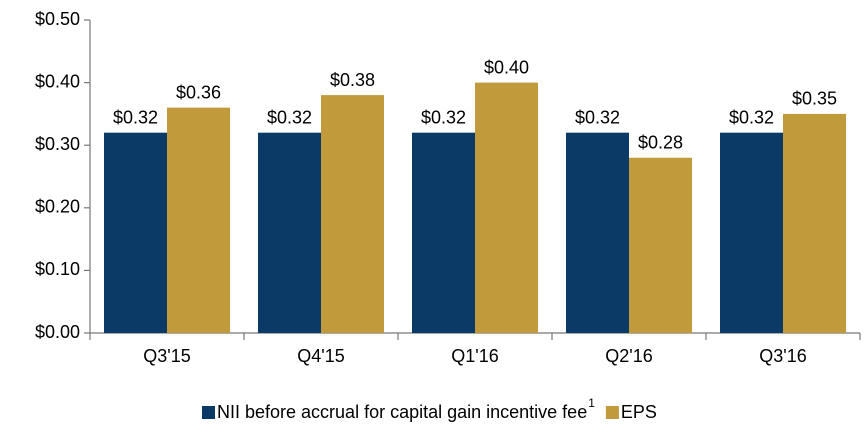 This screenshot has width=865, height=431. I want to click on y-tick-label: $0.10, so click(57, 269).